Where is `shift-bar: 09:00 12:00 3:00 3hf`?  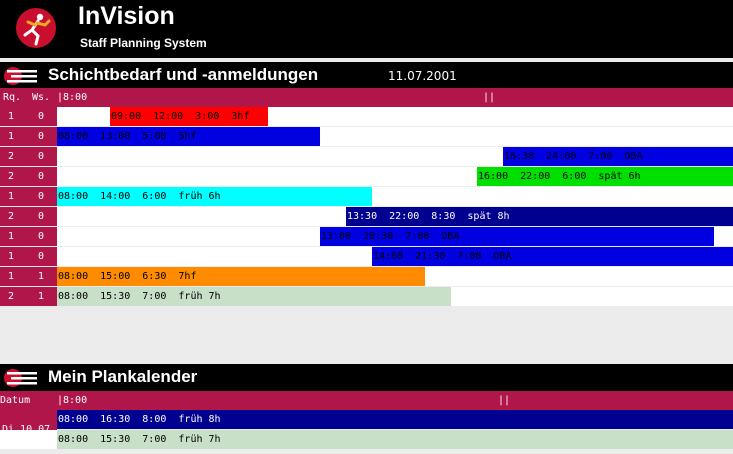
shift-bar: 09:00 12:00 3:00 3hf is located at coordinates (189, 116).